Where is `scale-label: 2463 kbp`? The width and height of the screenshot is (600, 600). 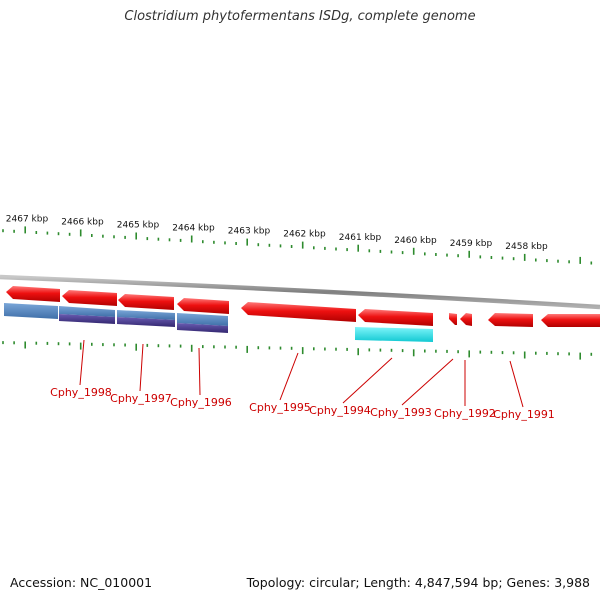 scale-label: 2463 kbp is located at coordinates (249, 232).